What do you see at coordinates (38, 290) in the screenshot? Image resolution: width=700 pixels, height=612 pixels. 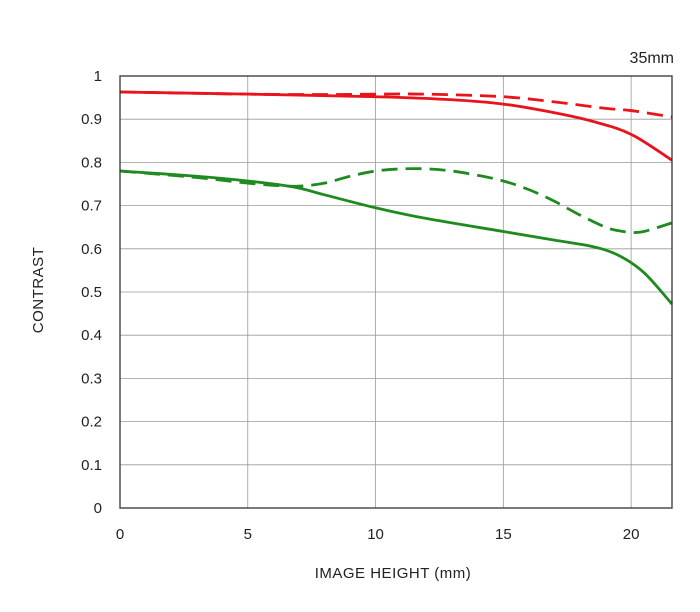 I see `y-axis-label: CONTRAST` at bounding box center [38, 290].